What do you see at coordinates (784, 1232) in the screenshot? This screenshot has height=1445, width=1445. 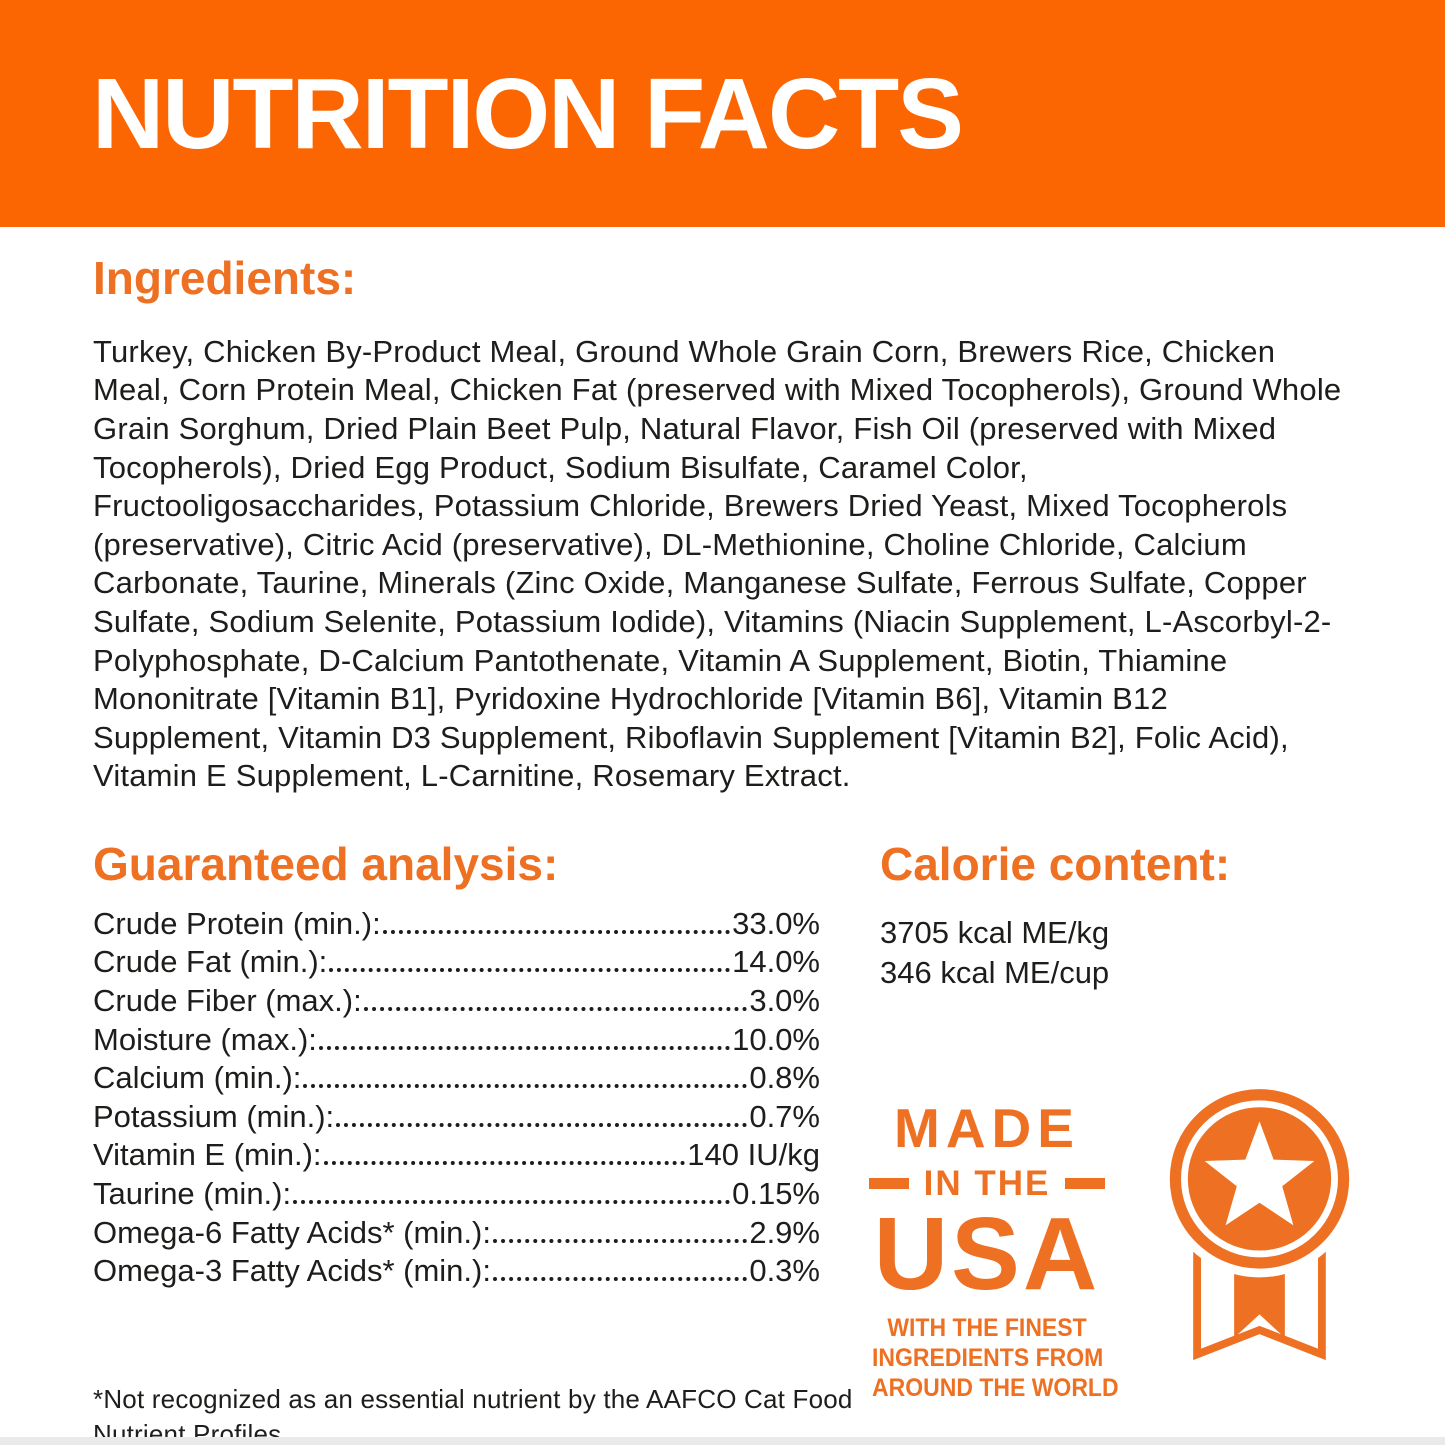 I see `analysis-row-value: 2.9%` at bounding box center [784, 1232].